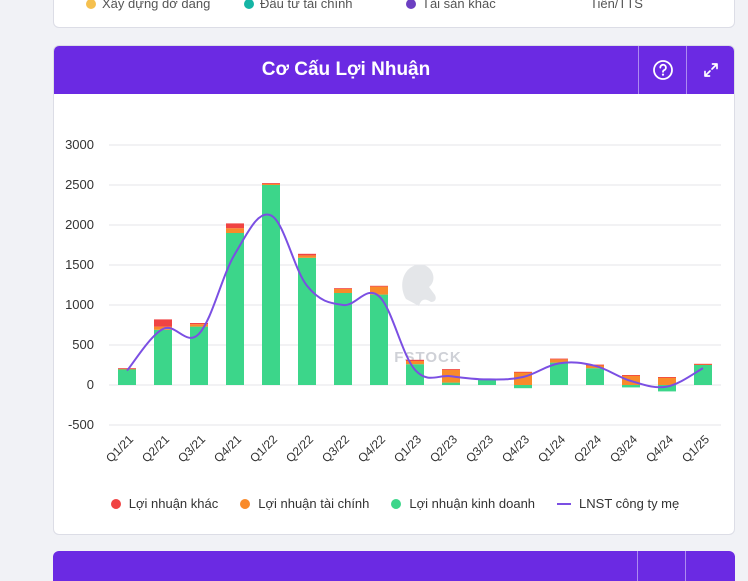 The height and width of the screenshot is (581, 748). Describe the element at coordinates (335, 448) in the screenshot. I see `x-tick-label: Q3/22` at that location.